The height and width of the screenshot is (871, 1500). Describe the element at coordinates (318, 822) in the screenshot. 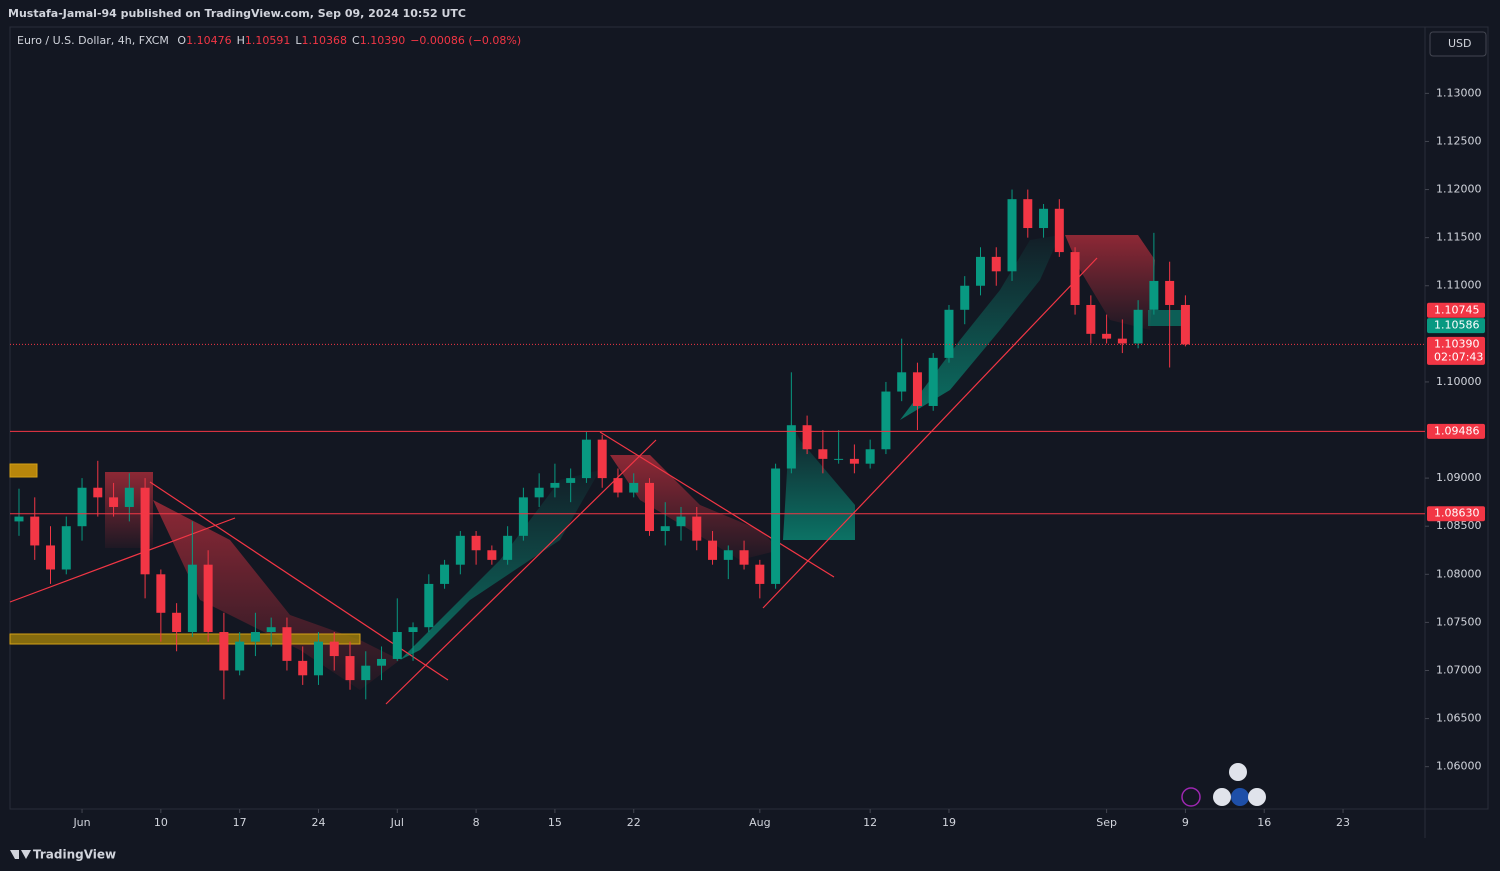

I see `x-tick-label: 24` at that location.